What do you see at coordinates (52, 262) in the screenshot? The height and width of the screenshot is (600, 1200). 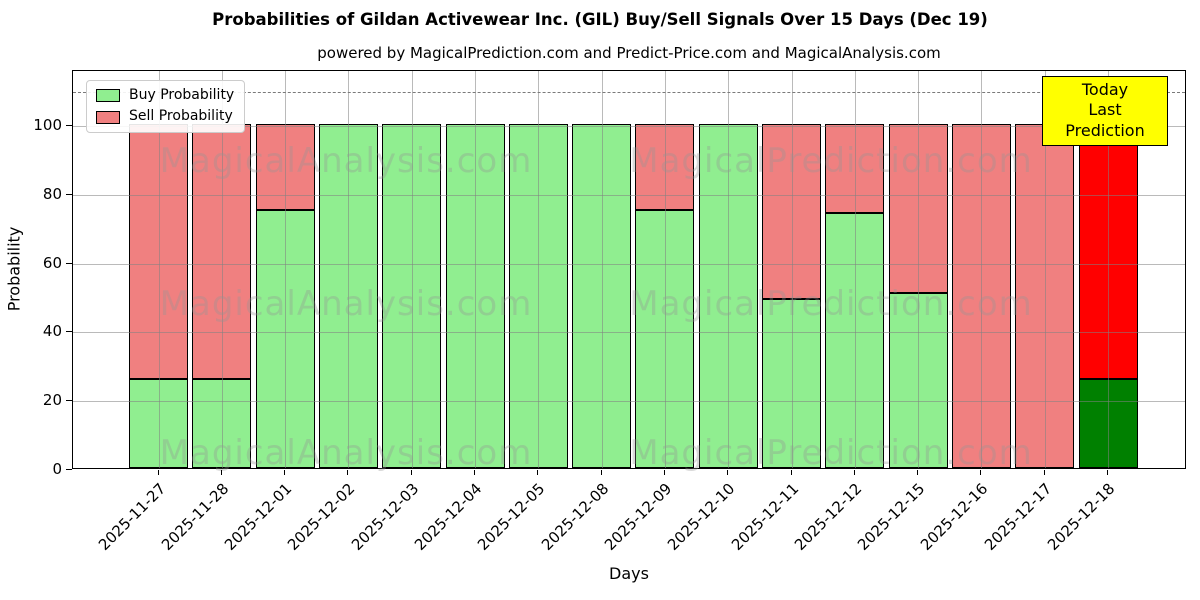 I see `y-tick-label: 60` at bounding box center [52, 262].